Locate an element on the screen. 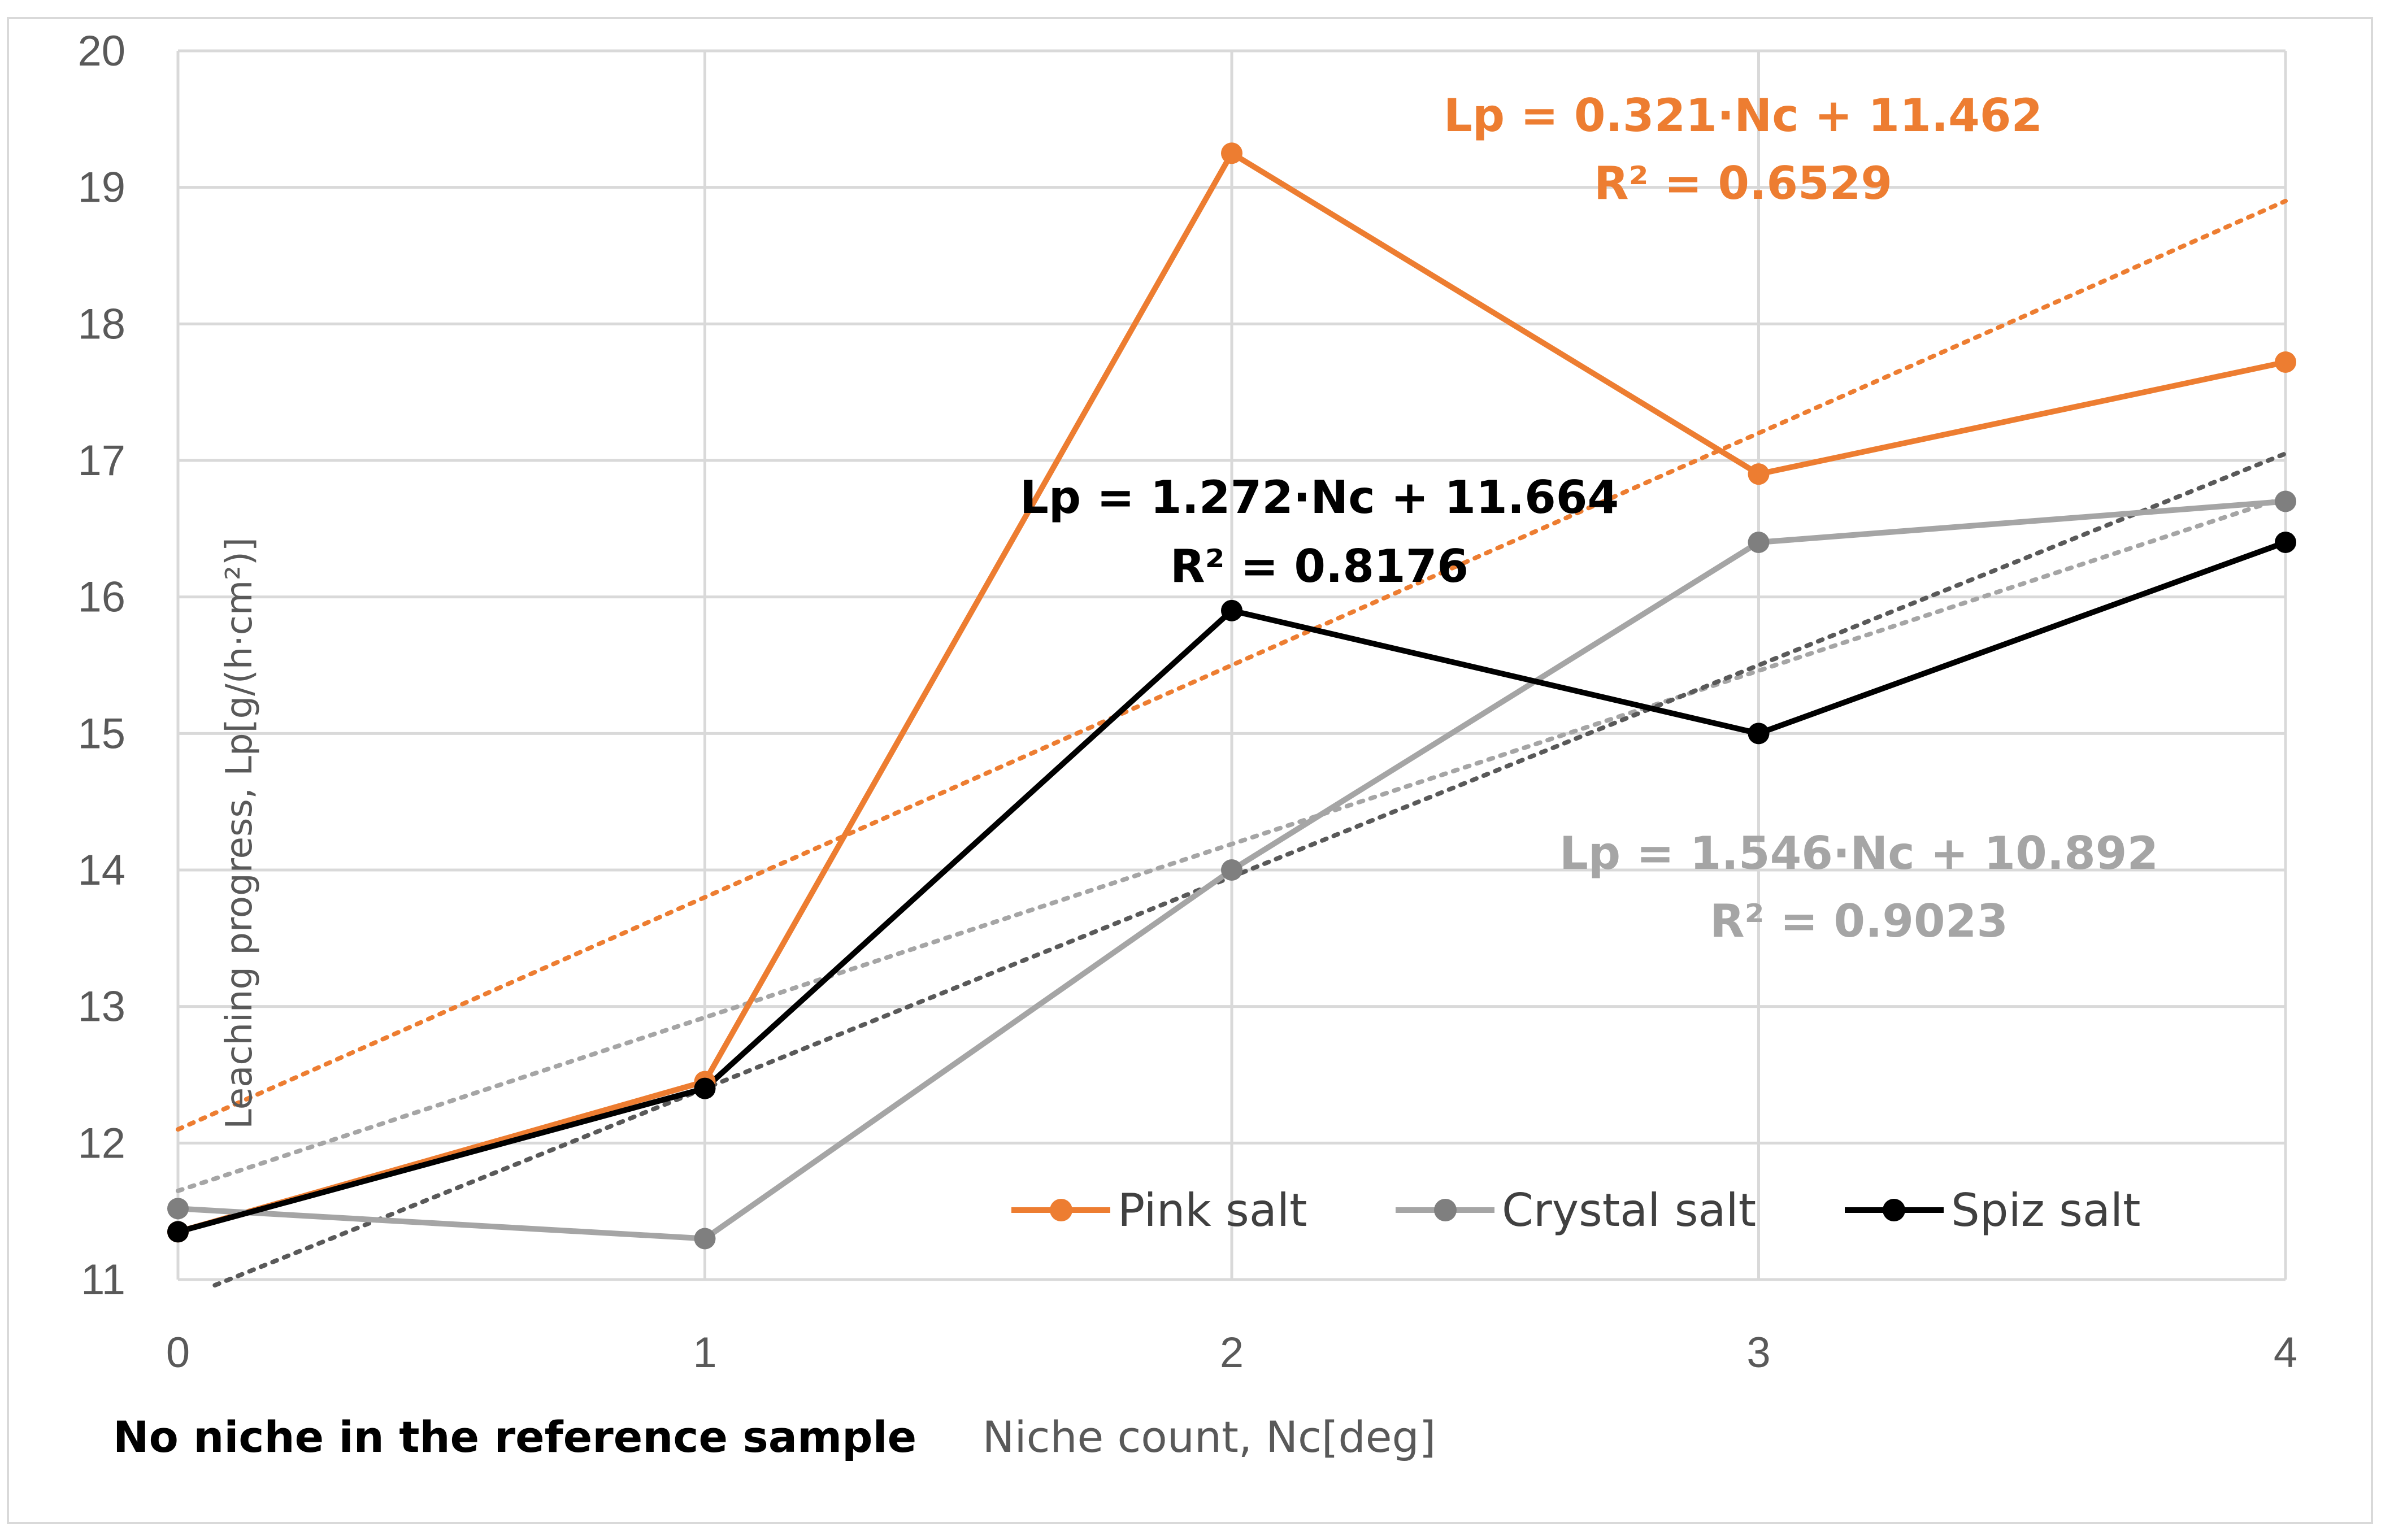 This screenshot has height=1540, width=2381. x-axis-ticks: 0 1 2 3 4 is located at coordinates (1231, 1353).